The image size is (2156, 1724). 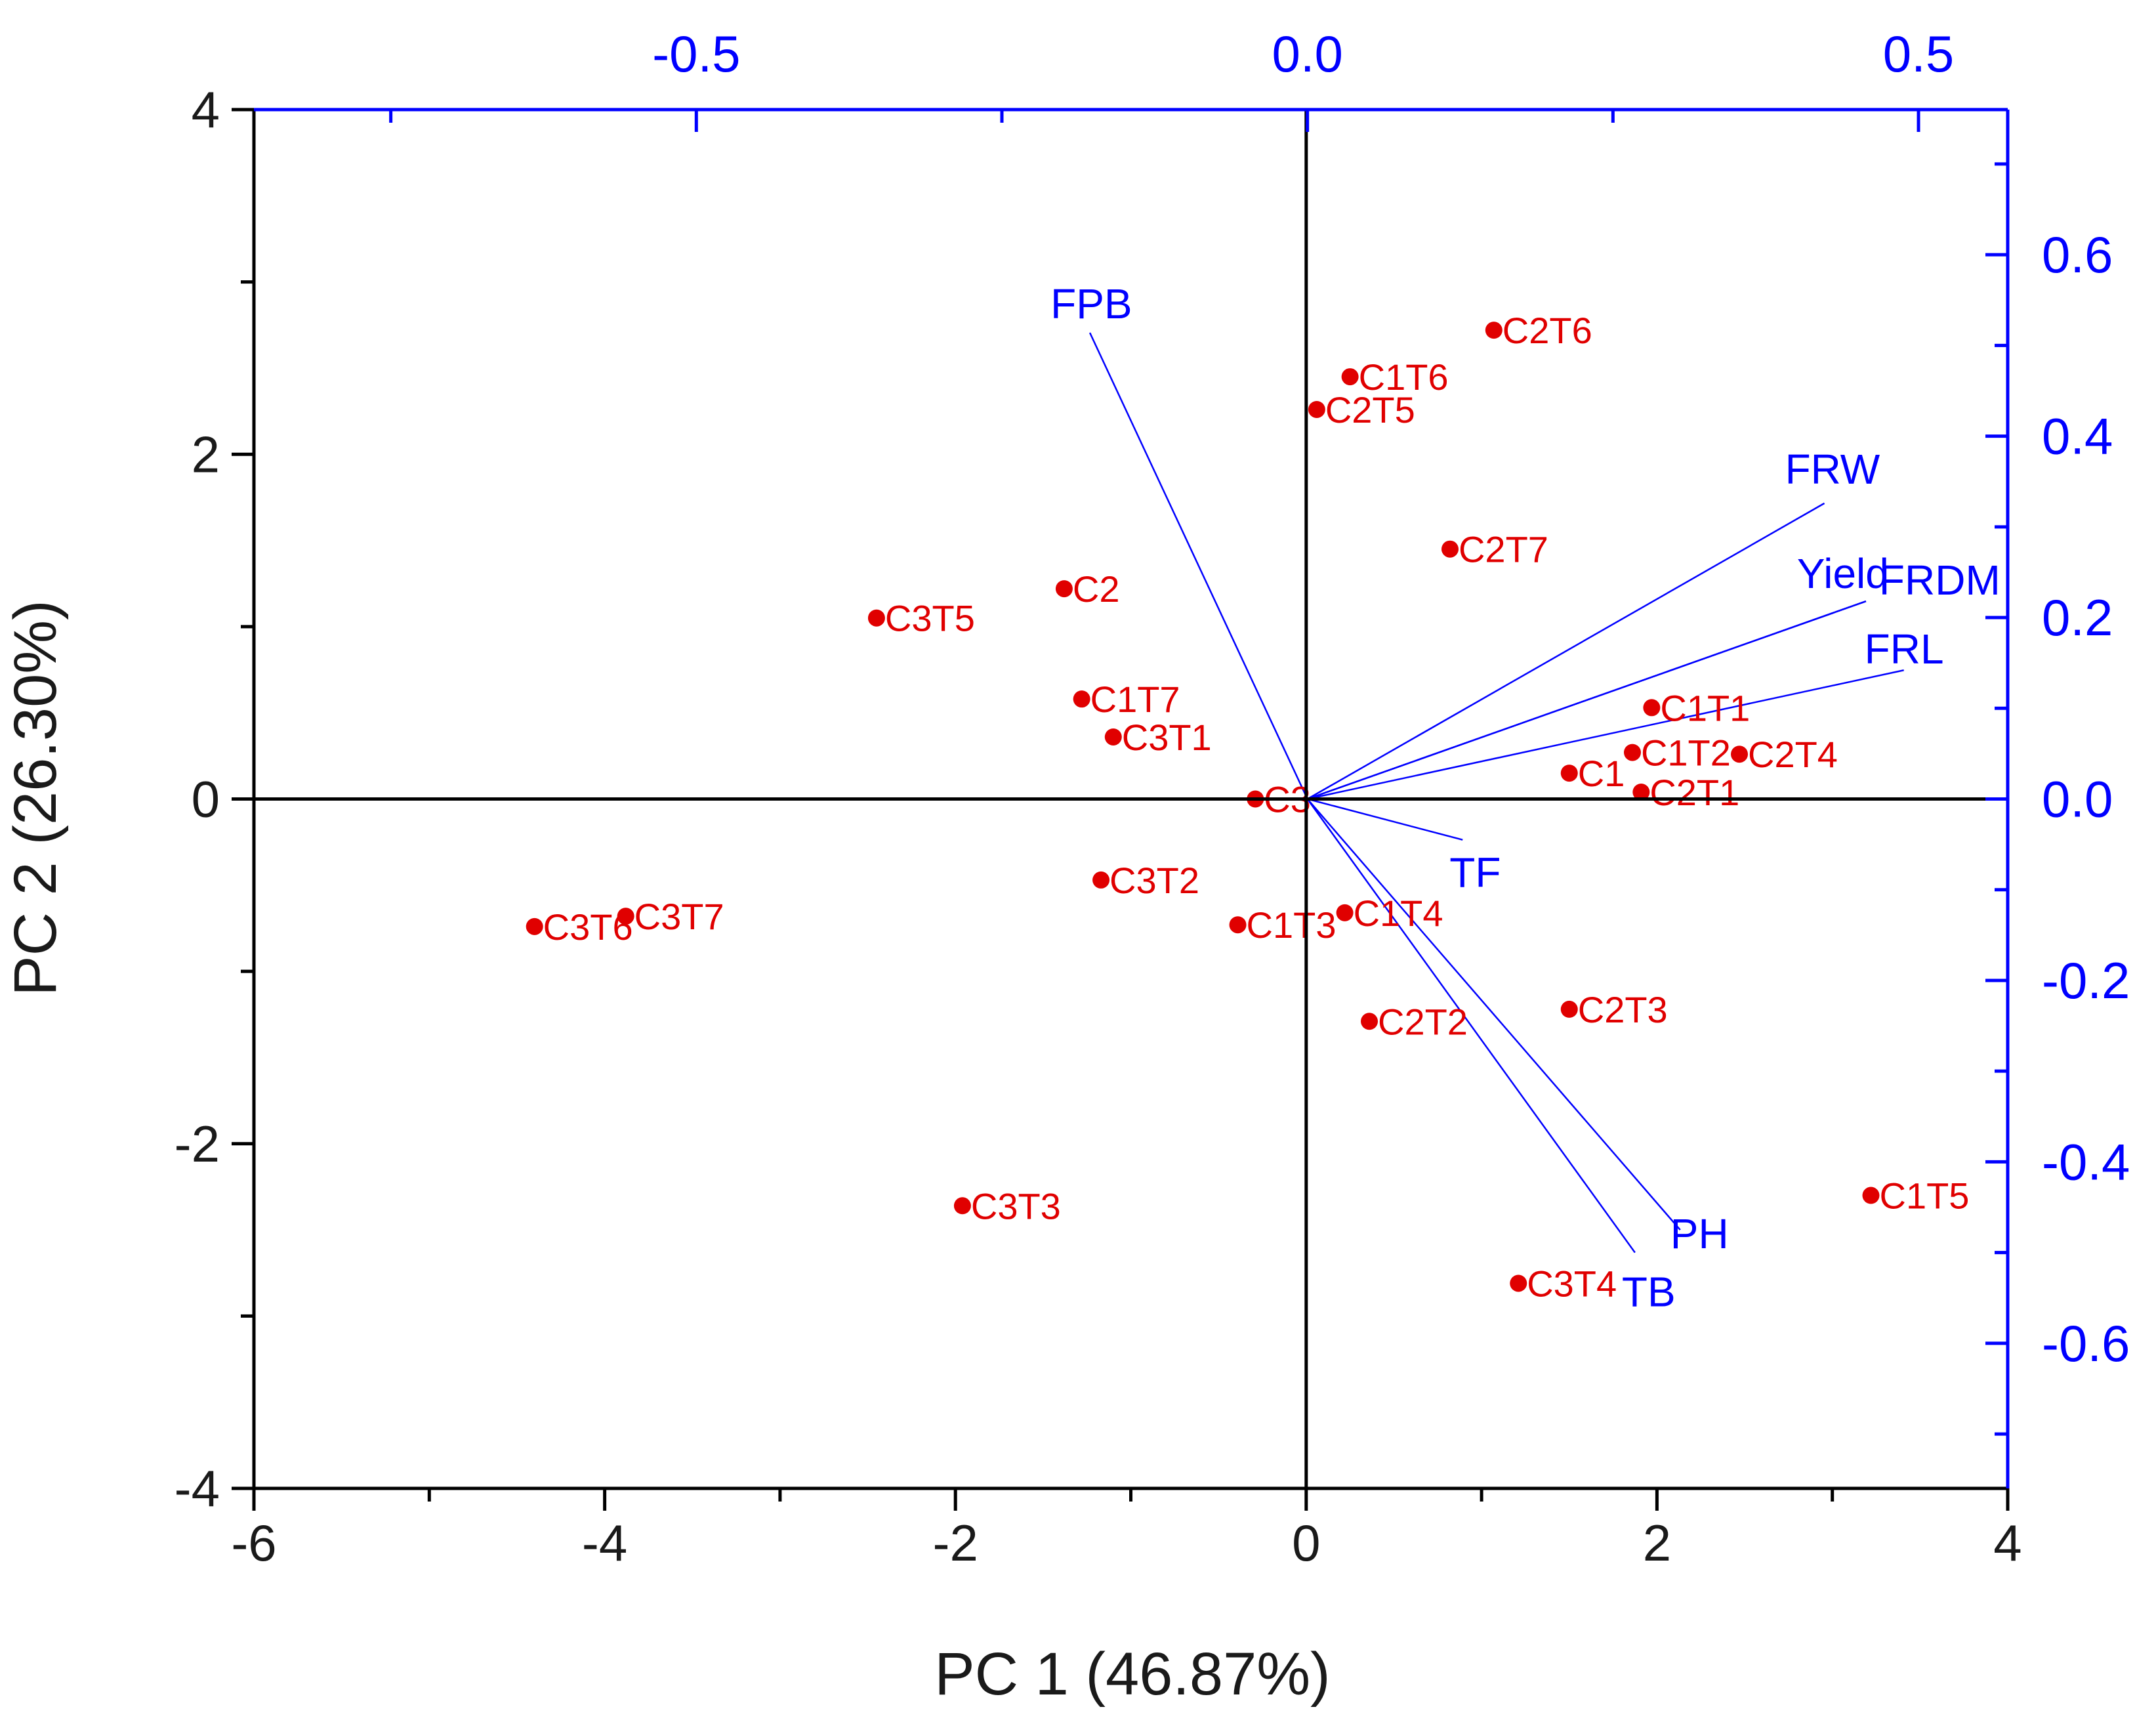 What do you see at coordinates (1167, 737) in the screenshot?
I see `score-label-c3t1: C3T1` at bounding box center [1167, 737].